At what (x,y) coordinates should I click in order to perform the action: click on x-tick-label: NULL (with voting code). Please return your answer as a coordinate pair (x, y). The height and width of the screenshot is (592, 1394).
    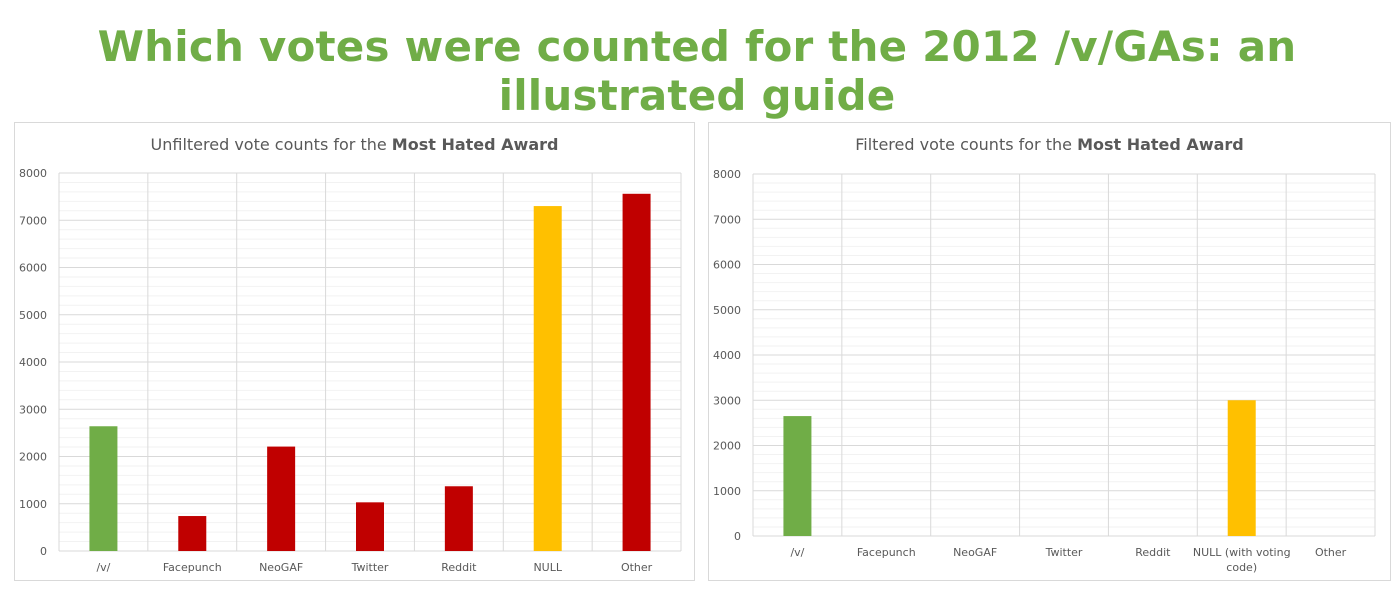
    Looking at the image, I should click on (1242, 560).